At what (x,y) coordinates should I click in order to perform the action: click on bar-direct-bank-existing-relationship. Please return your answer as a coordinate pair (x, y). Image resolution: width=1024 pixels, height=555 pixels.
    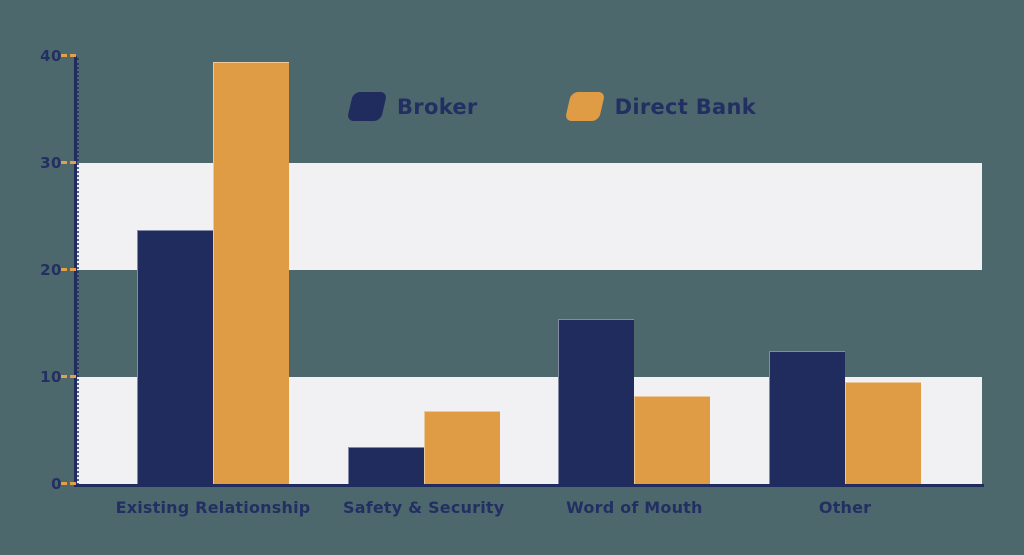
    Looking at the image, I should click on (251, 273).